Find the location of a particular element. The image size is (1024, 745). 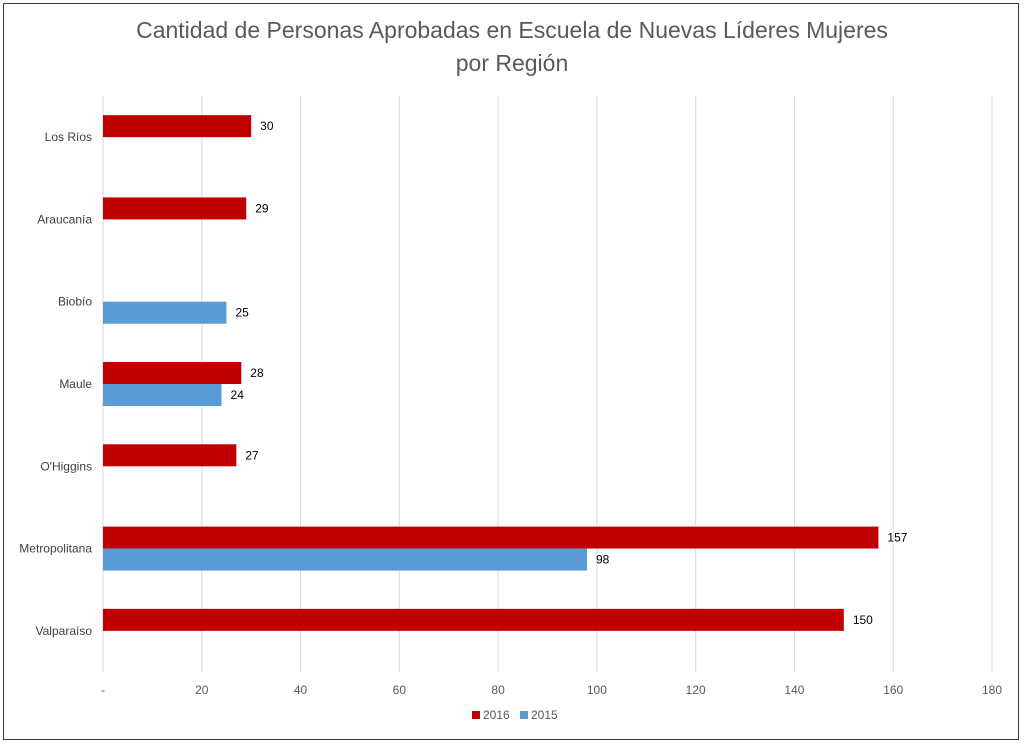

data-label: 29 is located at coordinates (262, 208).